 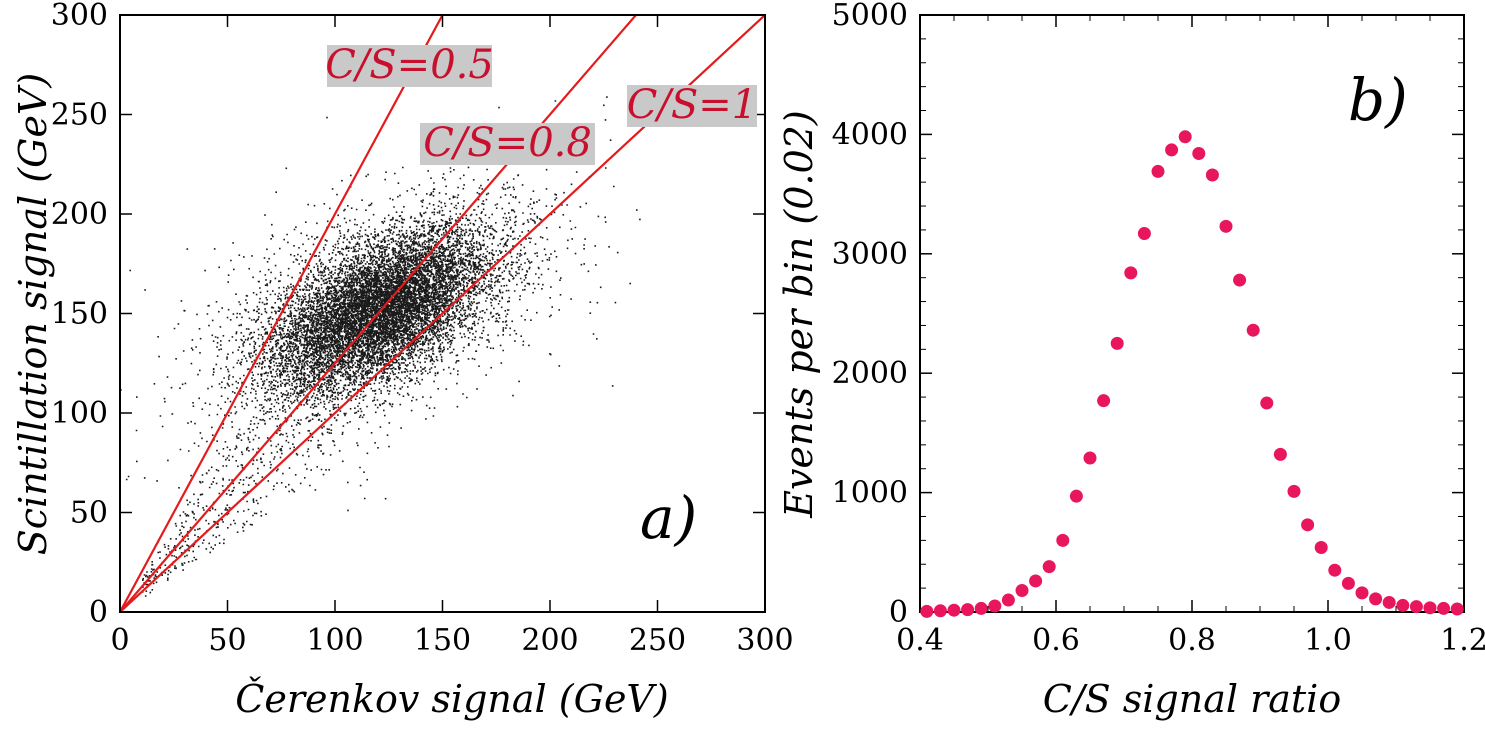 What do you see at coordinates (79, 214) in the screenshot?
I see `y-tick-label: 200` at bounding box center [79, 214].